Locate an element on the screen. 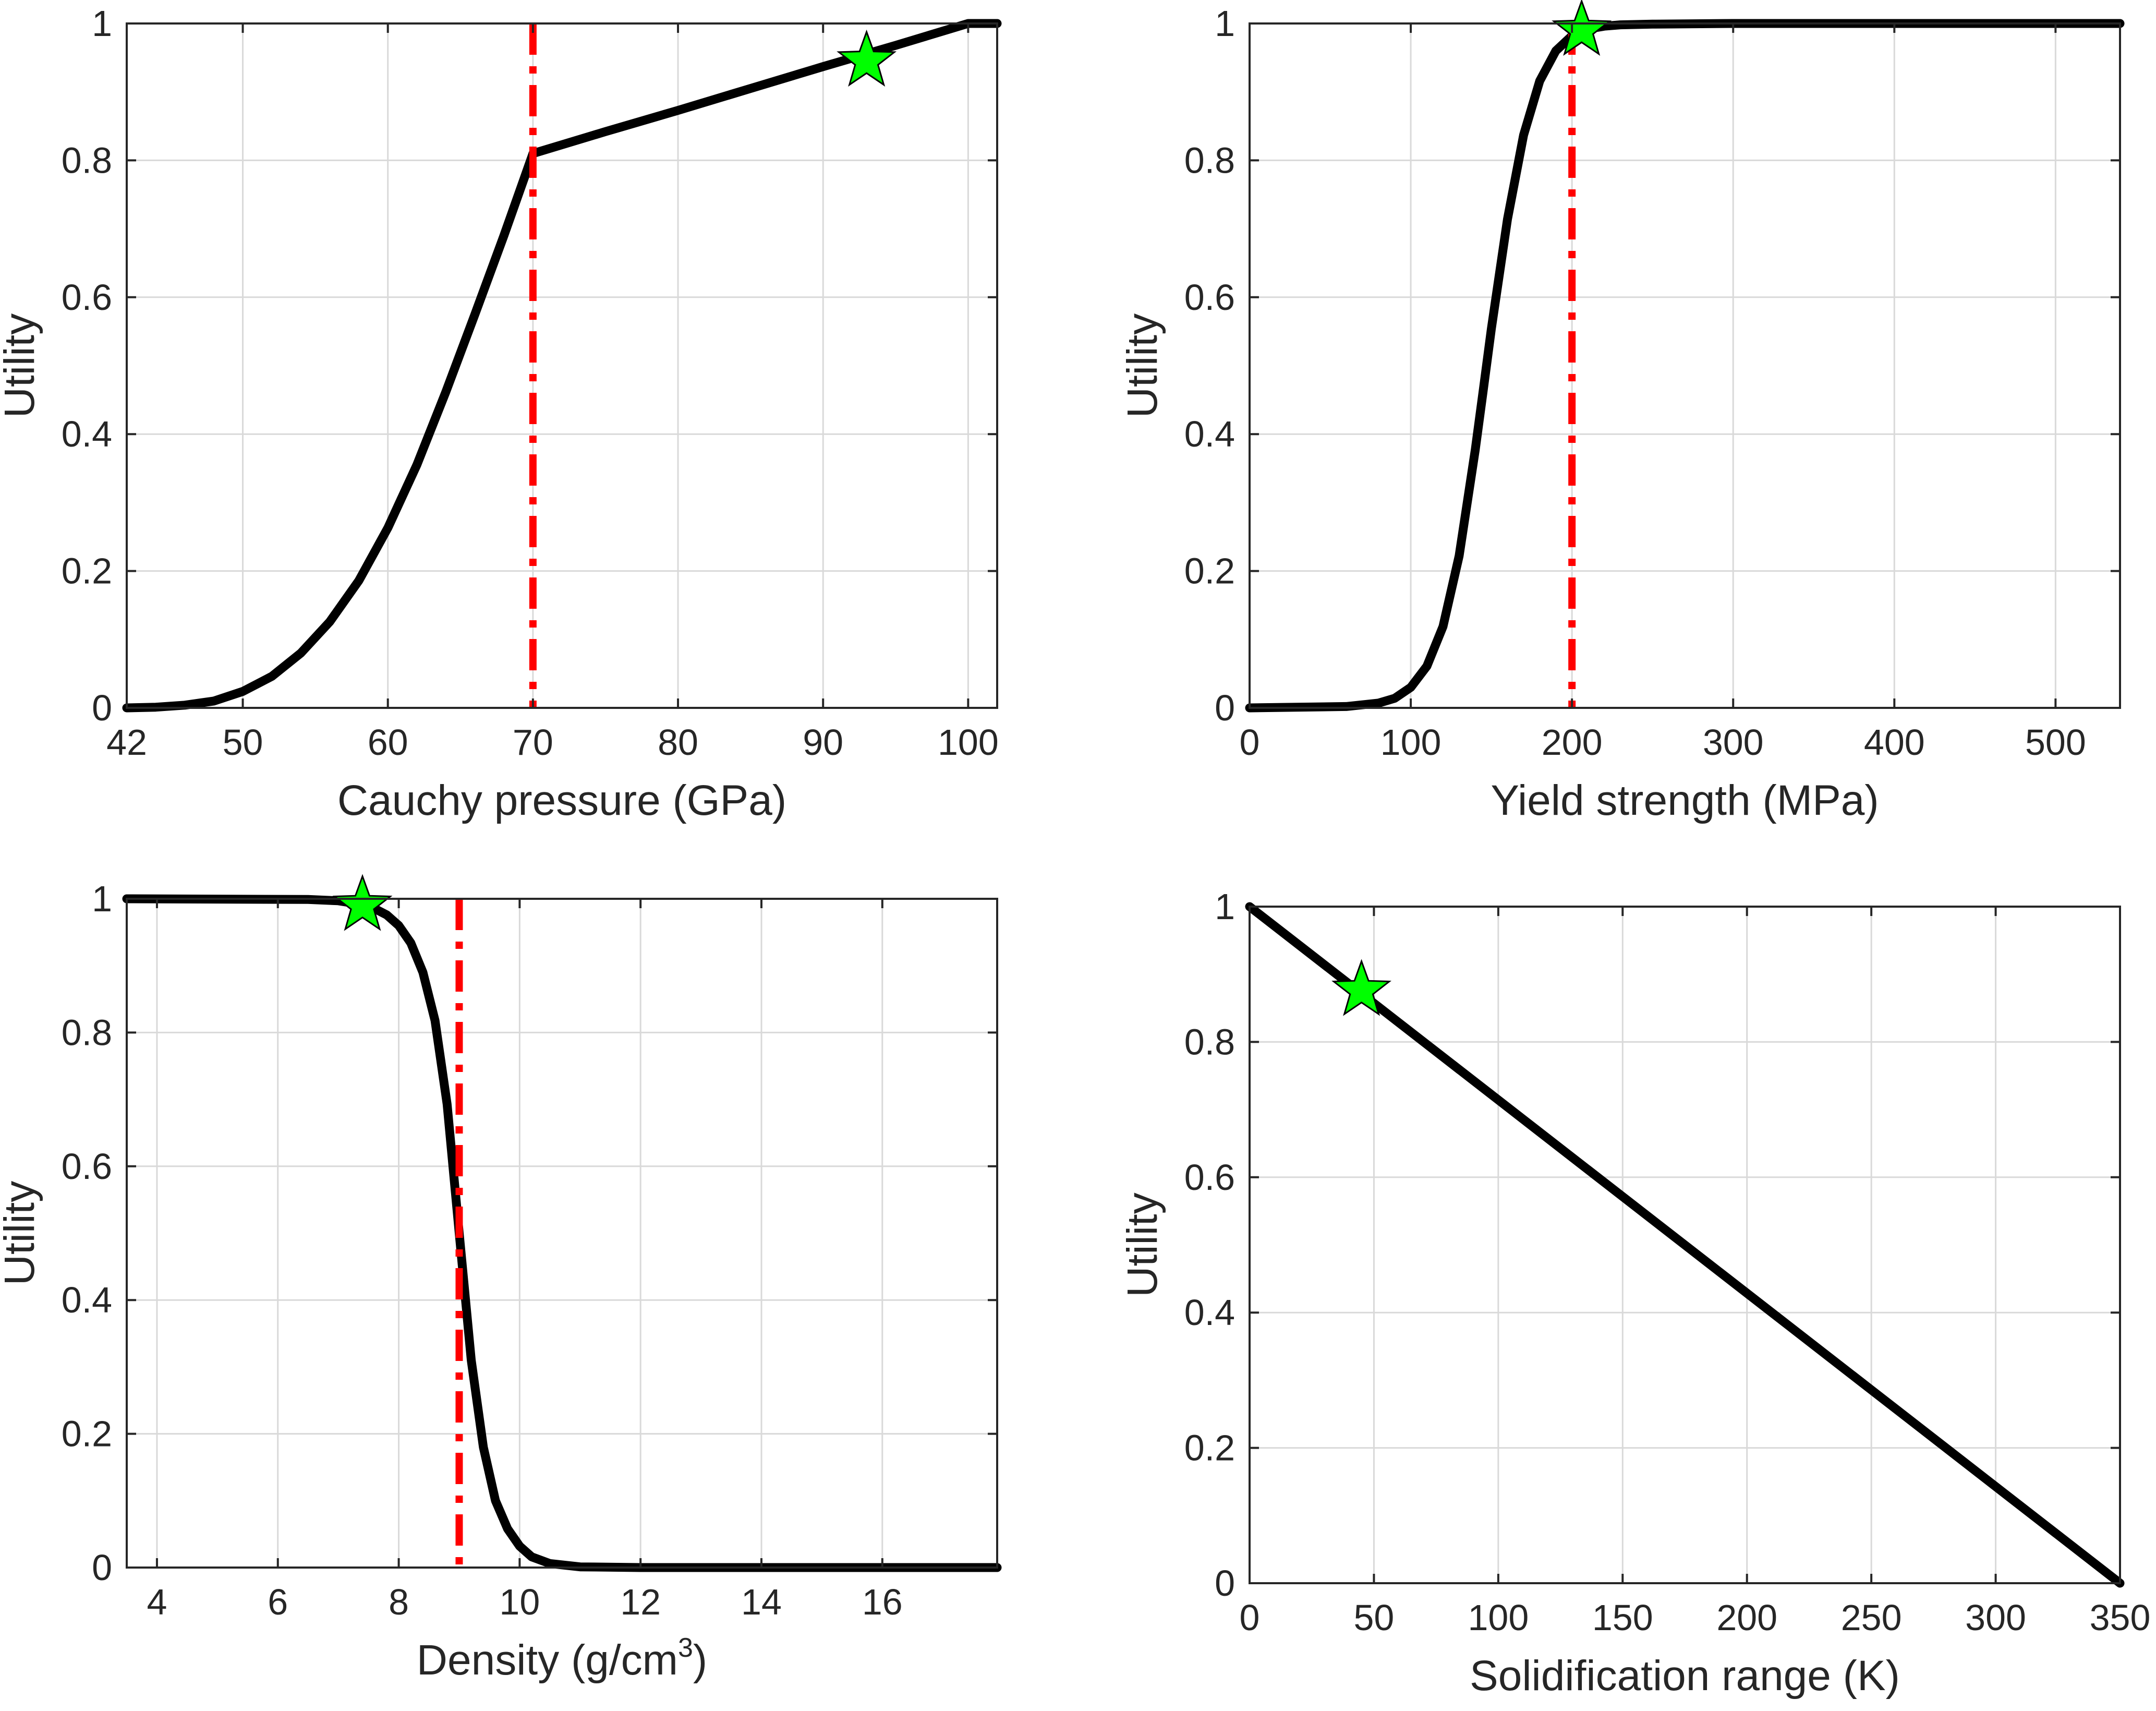 Image resolution: width=2156 pixels, height=1711 pixels. x-tick-label: 16 is located at coordinates (882, 1602).